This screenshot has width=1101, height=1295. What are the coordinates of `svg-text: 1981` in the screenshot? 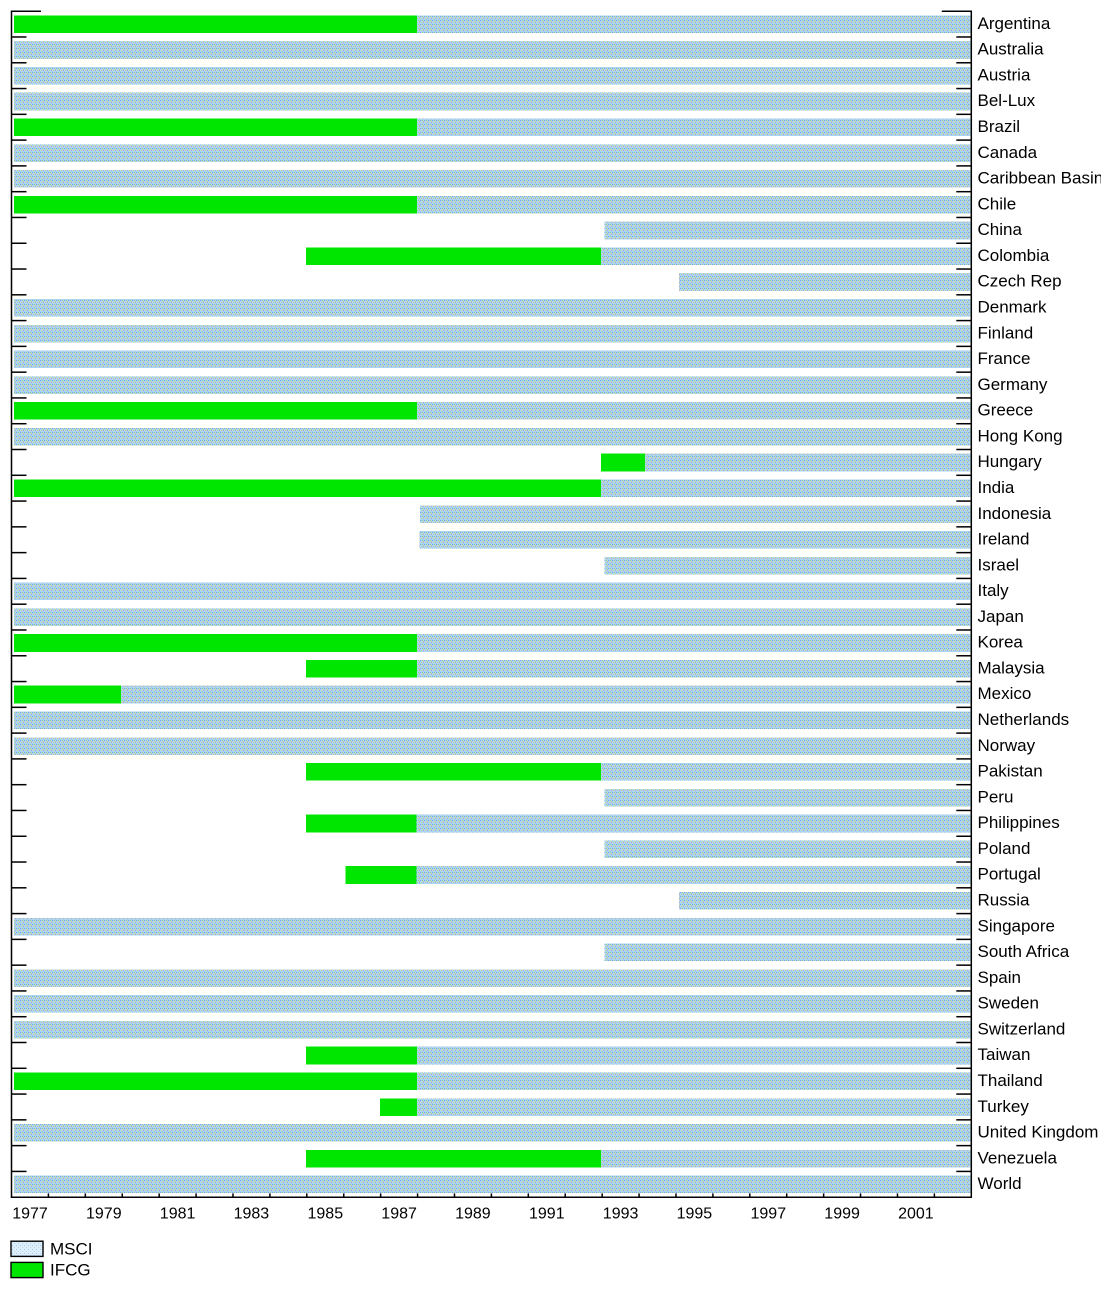 It's located at (178, 1214).